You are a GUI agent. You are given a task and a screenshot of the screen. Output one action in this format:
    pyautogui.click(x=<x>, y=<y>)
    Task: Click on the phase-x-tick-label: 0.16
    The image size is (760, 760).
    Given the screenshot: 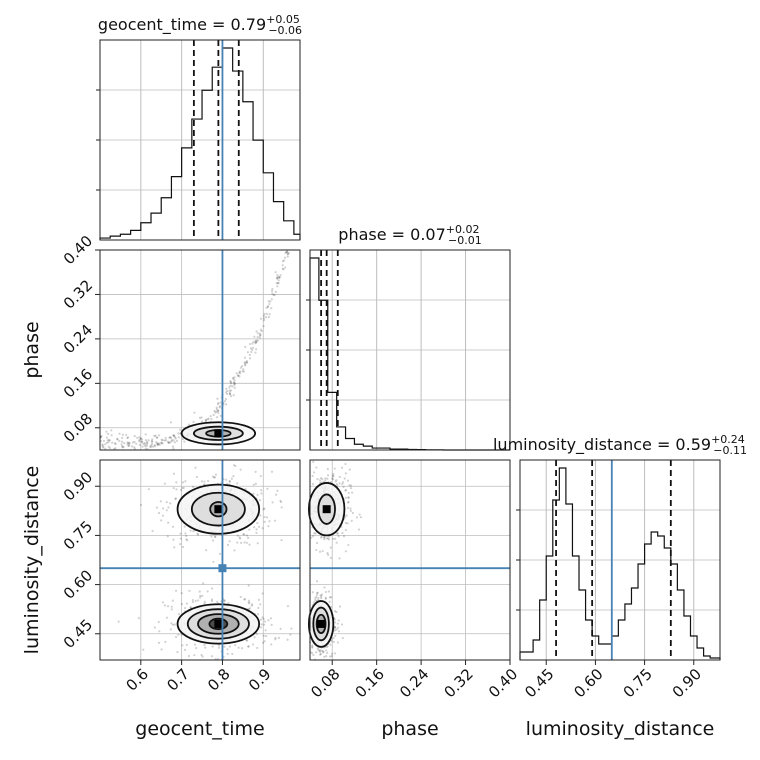 What is the action you would take?
    pyautogui.click(x=370, y=683)
    